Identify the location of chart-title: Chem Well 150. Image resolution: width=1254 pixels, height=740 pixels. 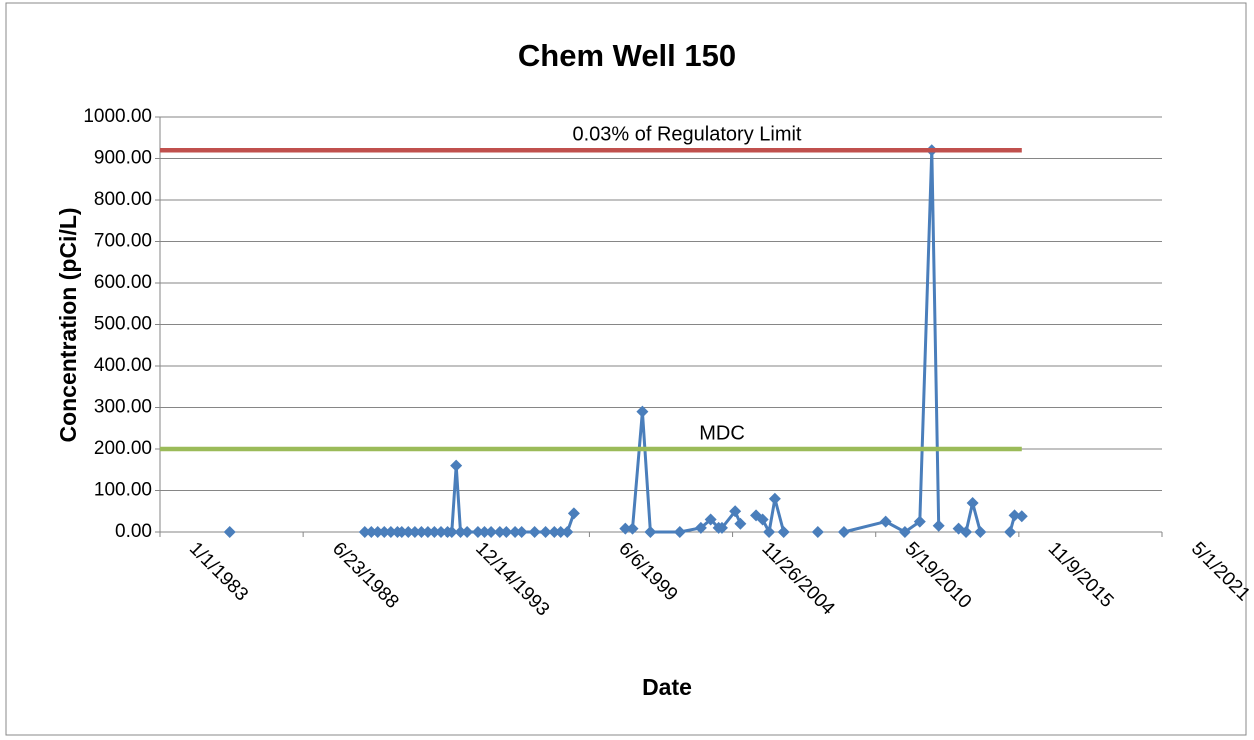
(627, 55).